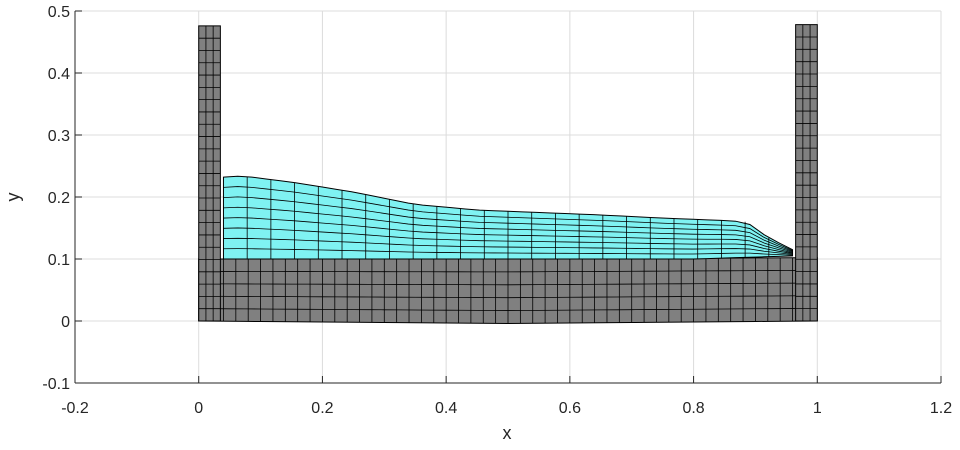  I want to click on x-tick-label: 1, so click(817, 408).